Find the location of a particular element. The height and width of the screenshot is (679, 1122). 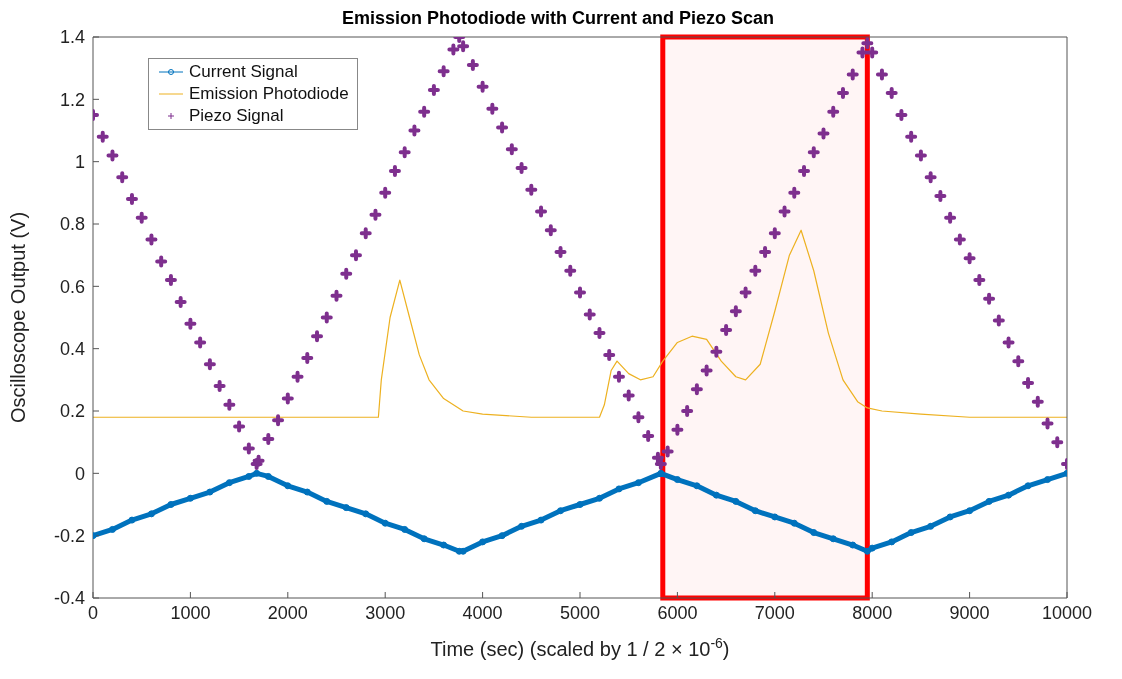

legend-label: Current Signal is located at coordinates (243, 72).